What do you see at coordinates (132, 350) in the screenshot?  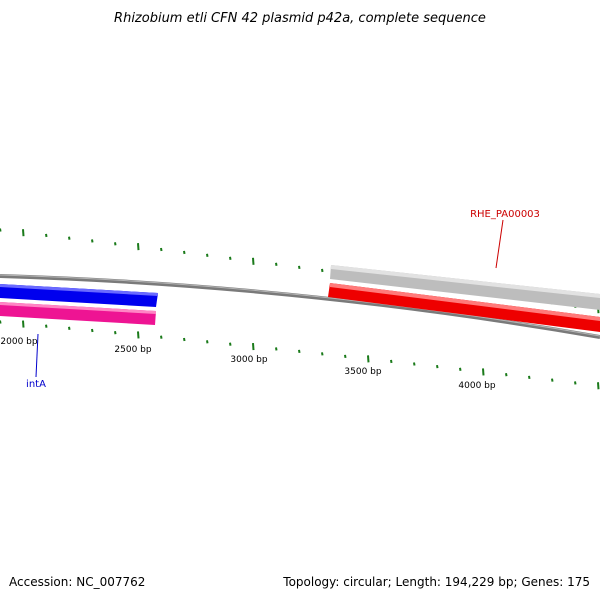 I see `tick-label-2500: 2500 bp` at bounding box center [132, 350].